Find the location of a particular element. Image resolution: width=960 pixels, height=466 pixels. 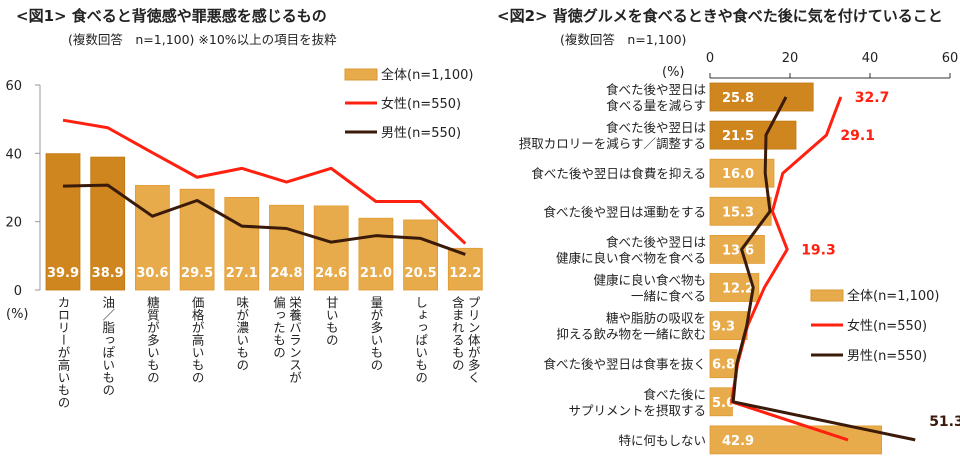

bar-value-label: 25.8 is located at coordinates (738, 98).